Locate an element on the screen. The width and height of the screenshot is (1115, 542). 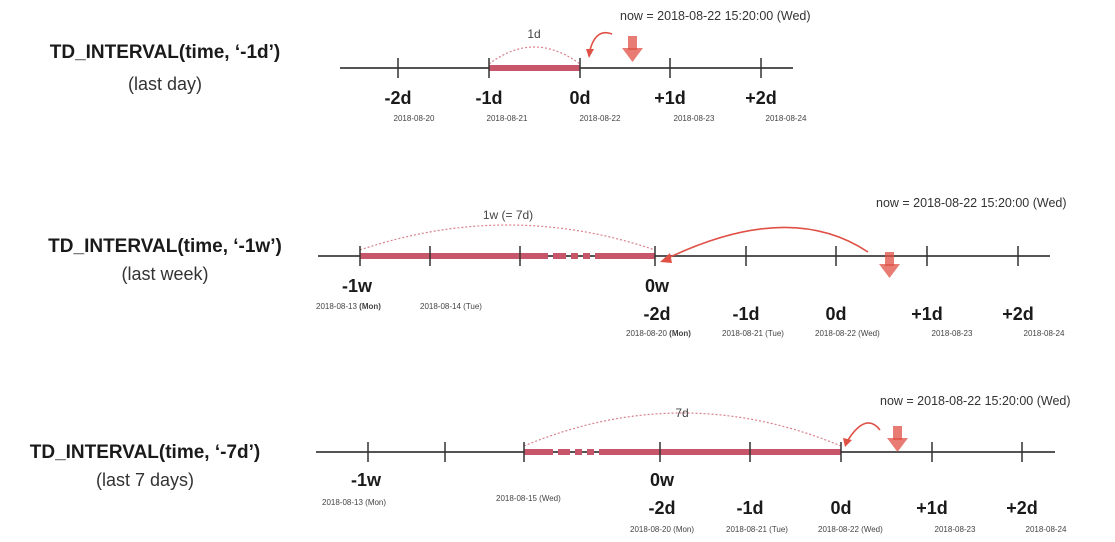
date-label: 2018-08-21 is located at coordinates (507, 118).